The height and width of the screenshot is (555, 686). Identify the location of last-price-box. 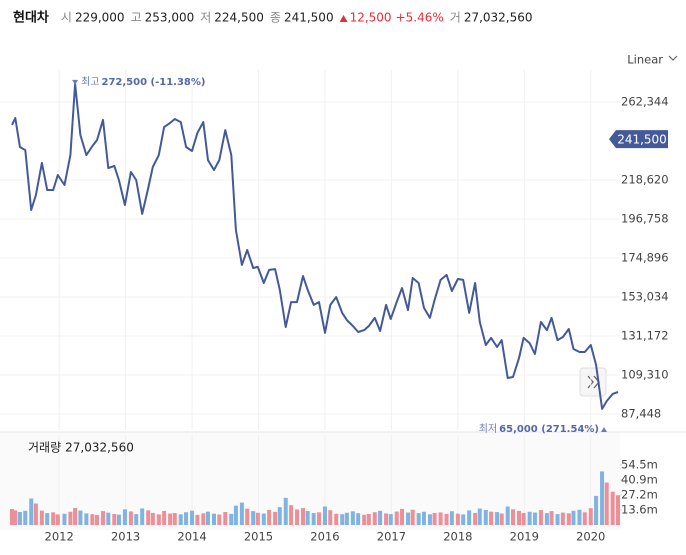
(638, 139).